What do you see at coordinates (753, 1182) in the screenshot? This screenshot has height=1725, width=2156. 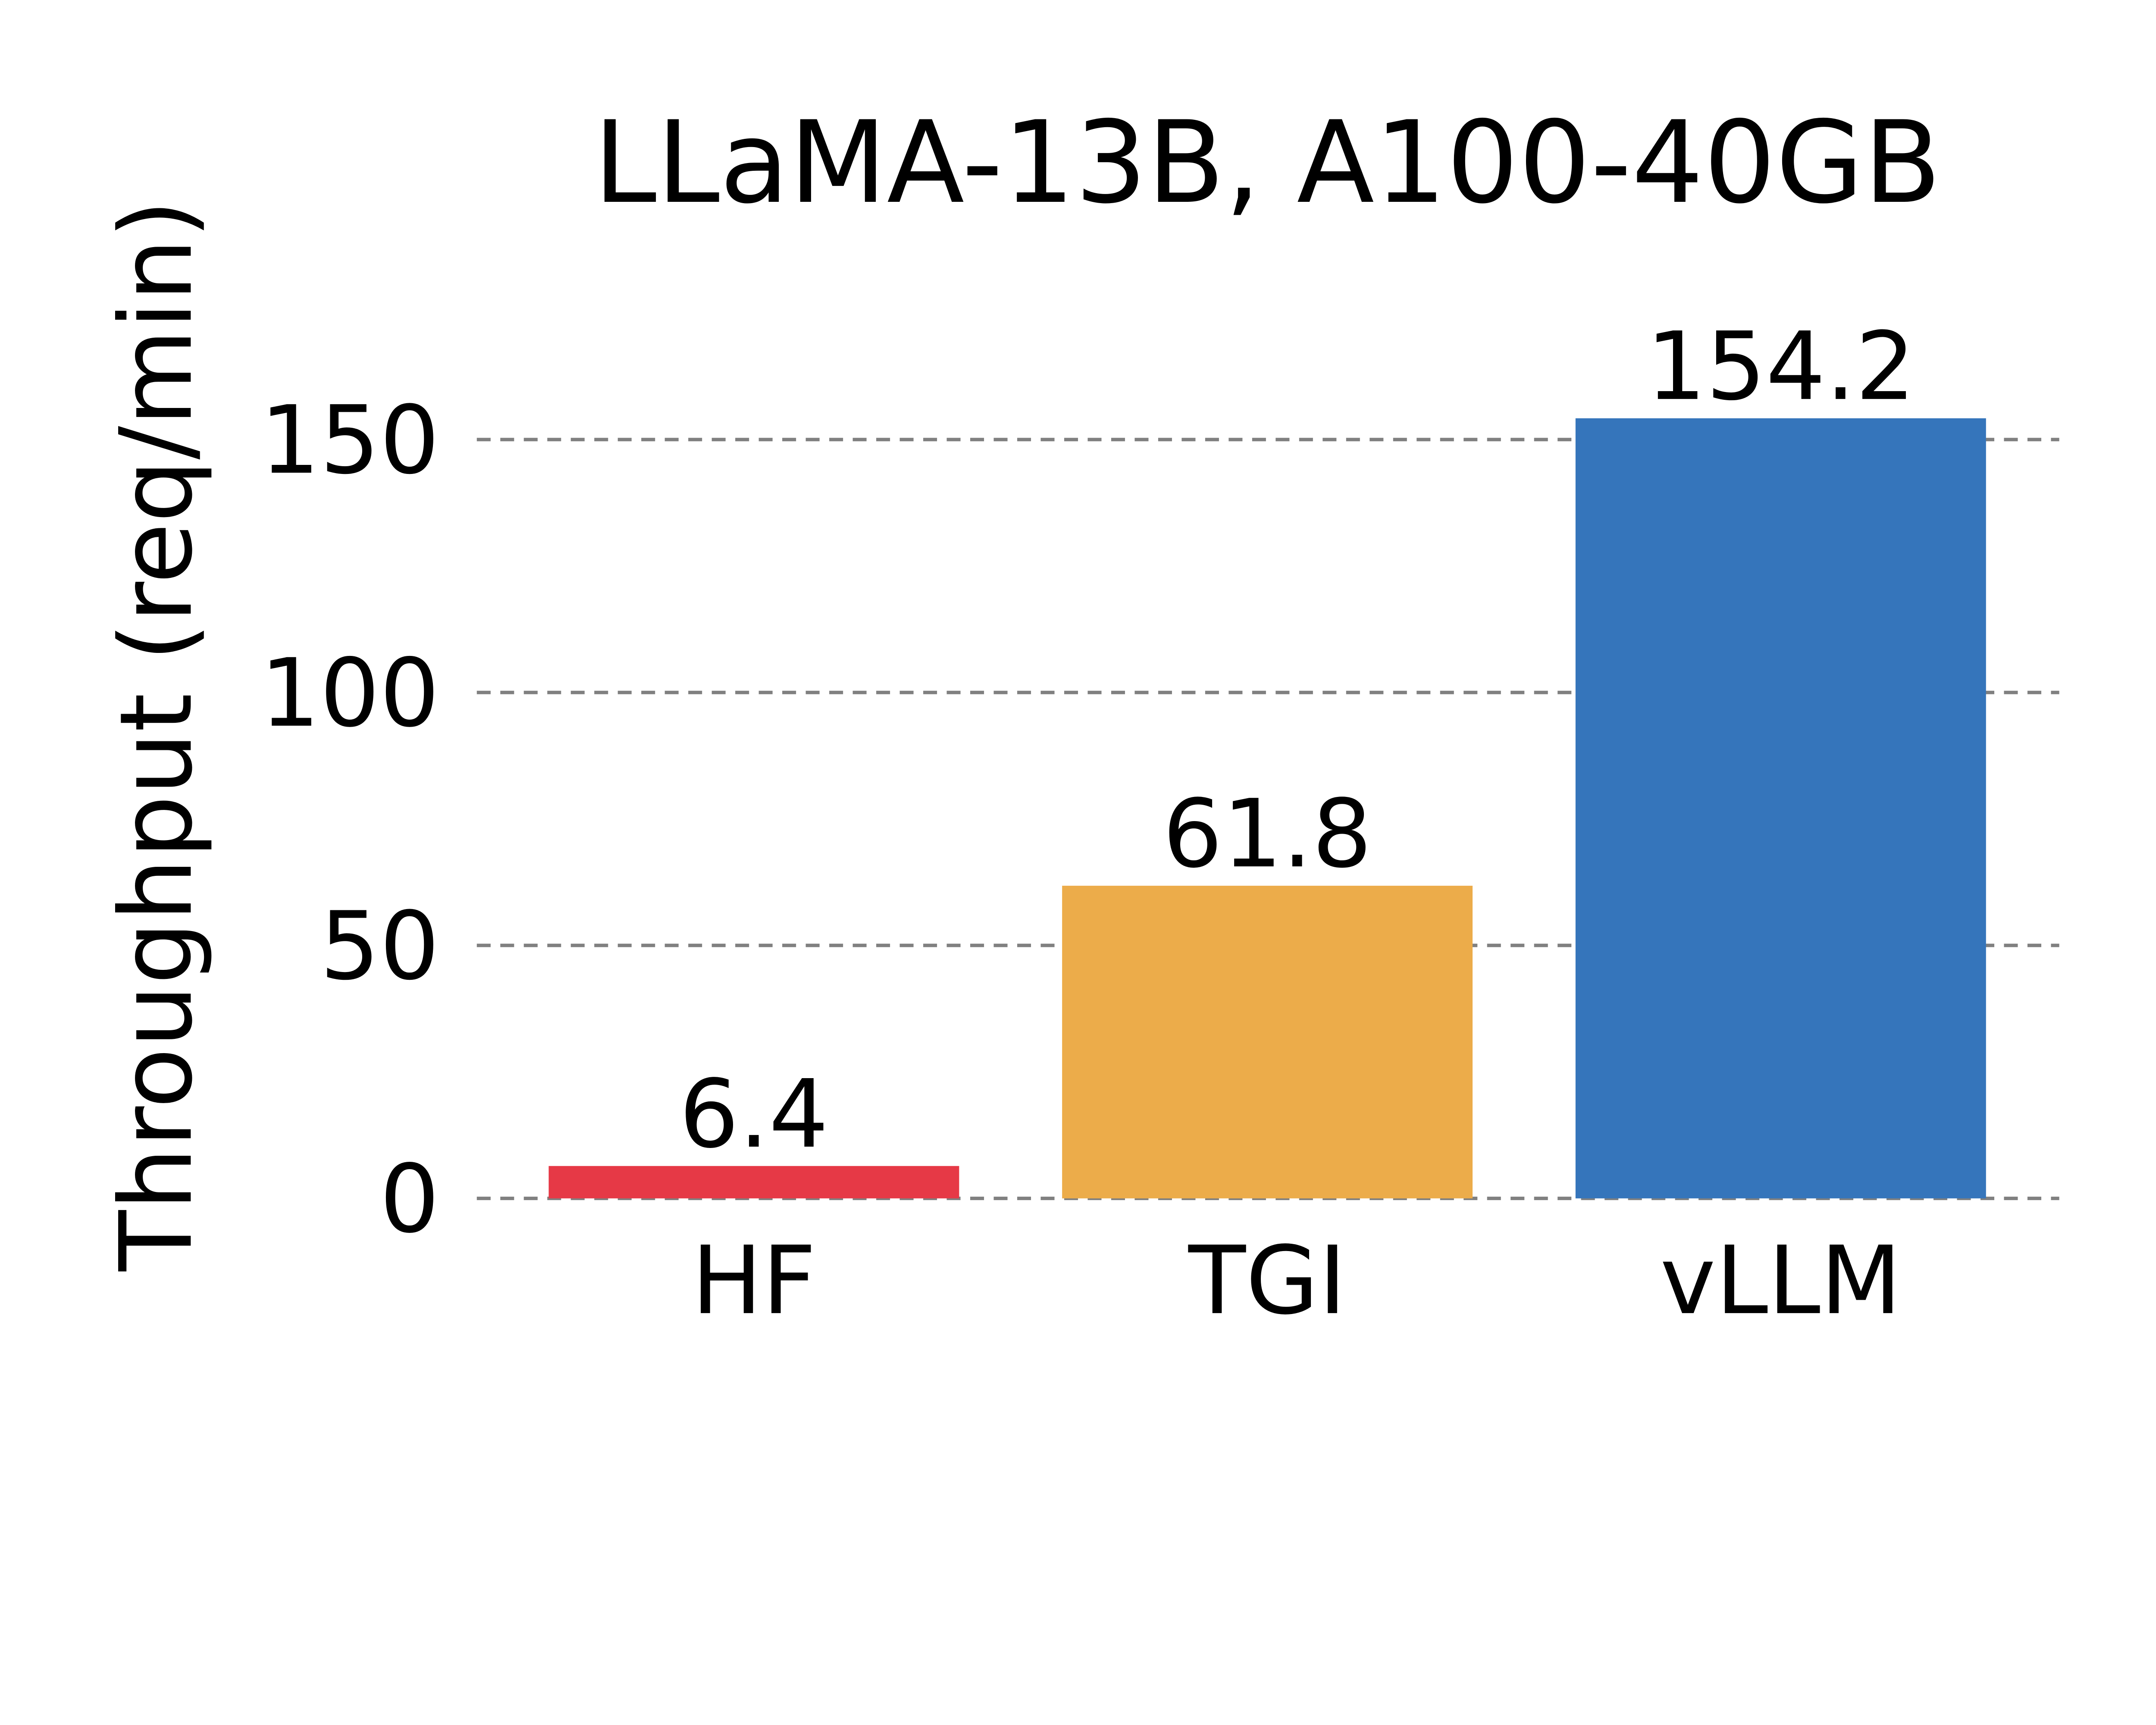 I see `bar-hf` at bounding box center [753, 1182].